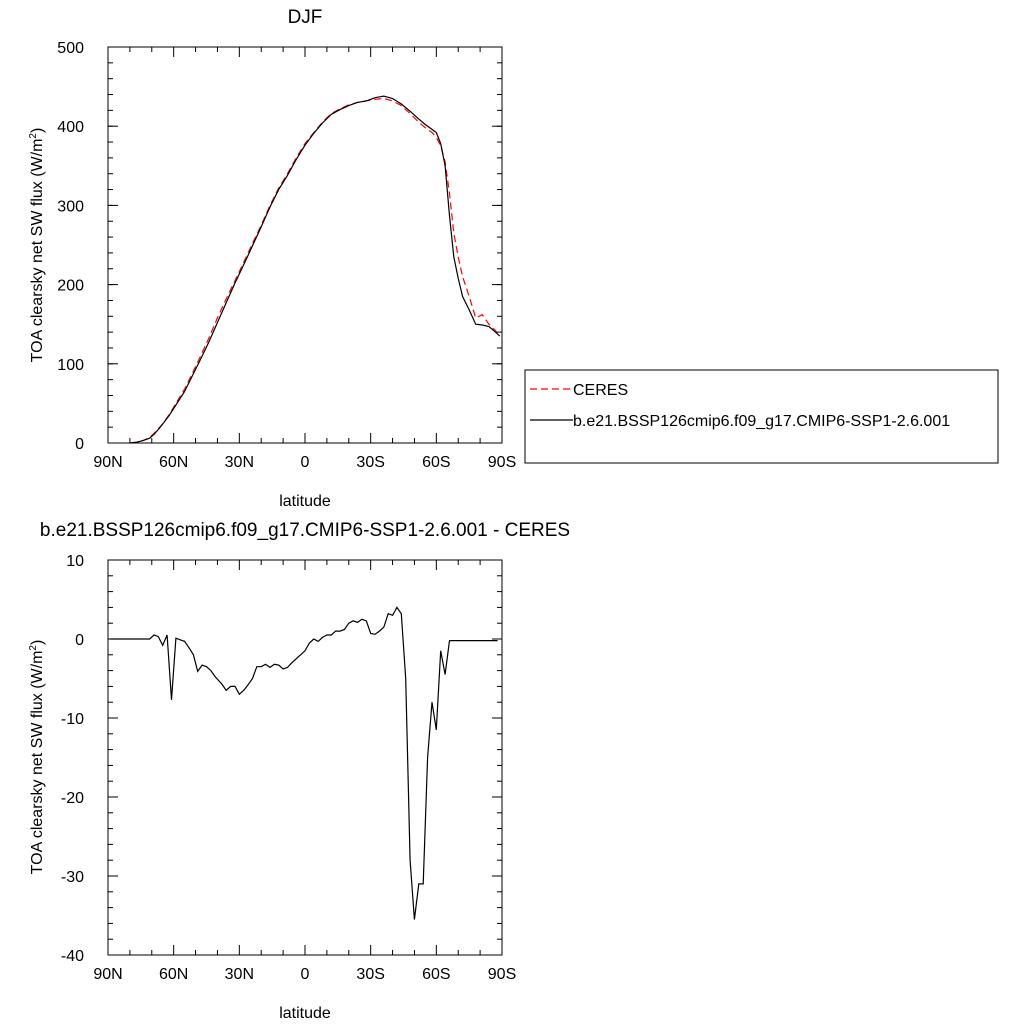 Image resolution: width=1024 pixels, height=1024 pixels. What do you see at coordinates (70, 127) in the screenshot?
I see `y-tick-label: 400` at bounding box center [70, 127].